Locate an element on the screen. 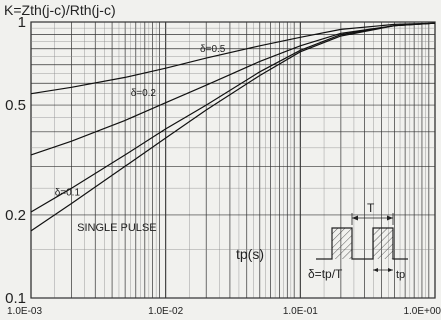  y-tick-label: 1 is located at coordinates (22, 22).